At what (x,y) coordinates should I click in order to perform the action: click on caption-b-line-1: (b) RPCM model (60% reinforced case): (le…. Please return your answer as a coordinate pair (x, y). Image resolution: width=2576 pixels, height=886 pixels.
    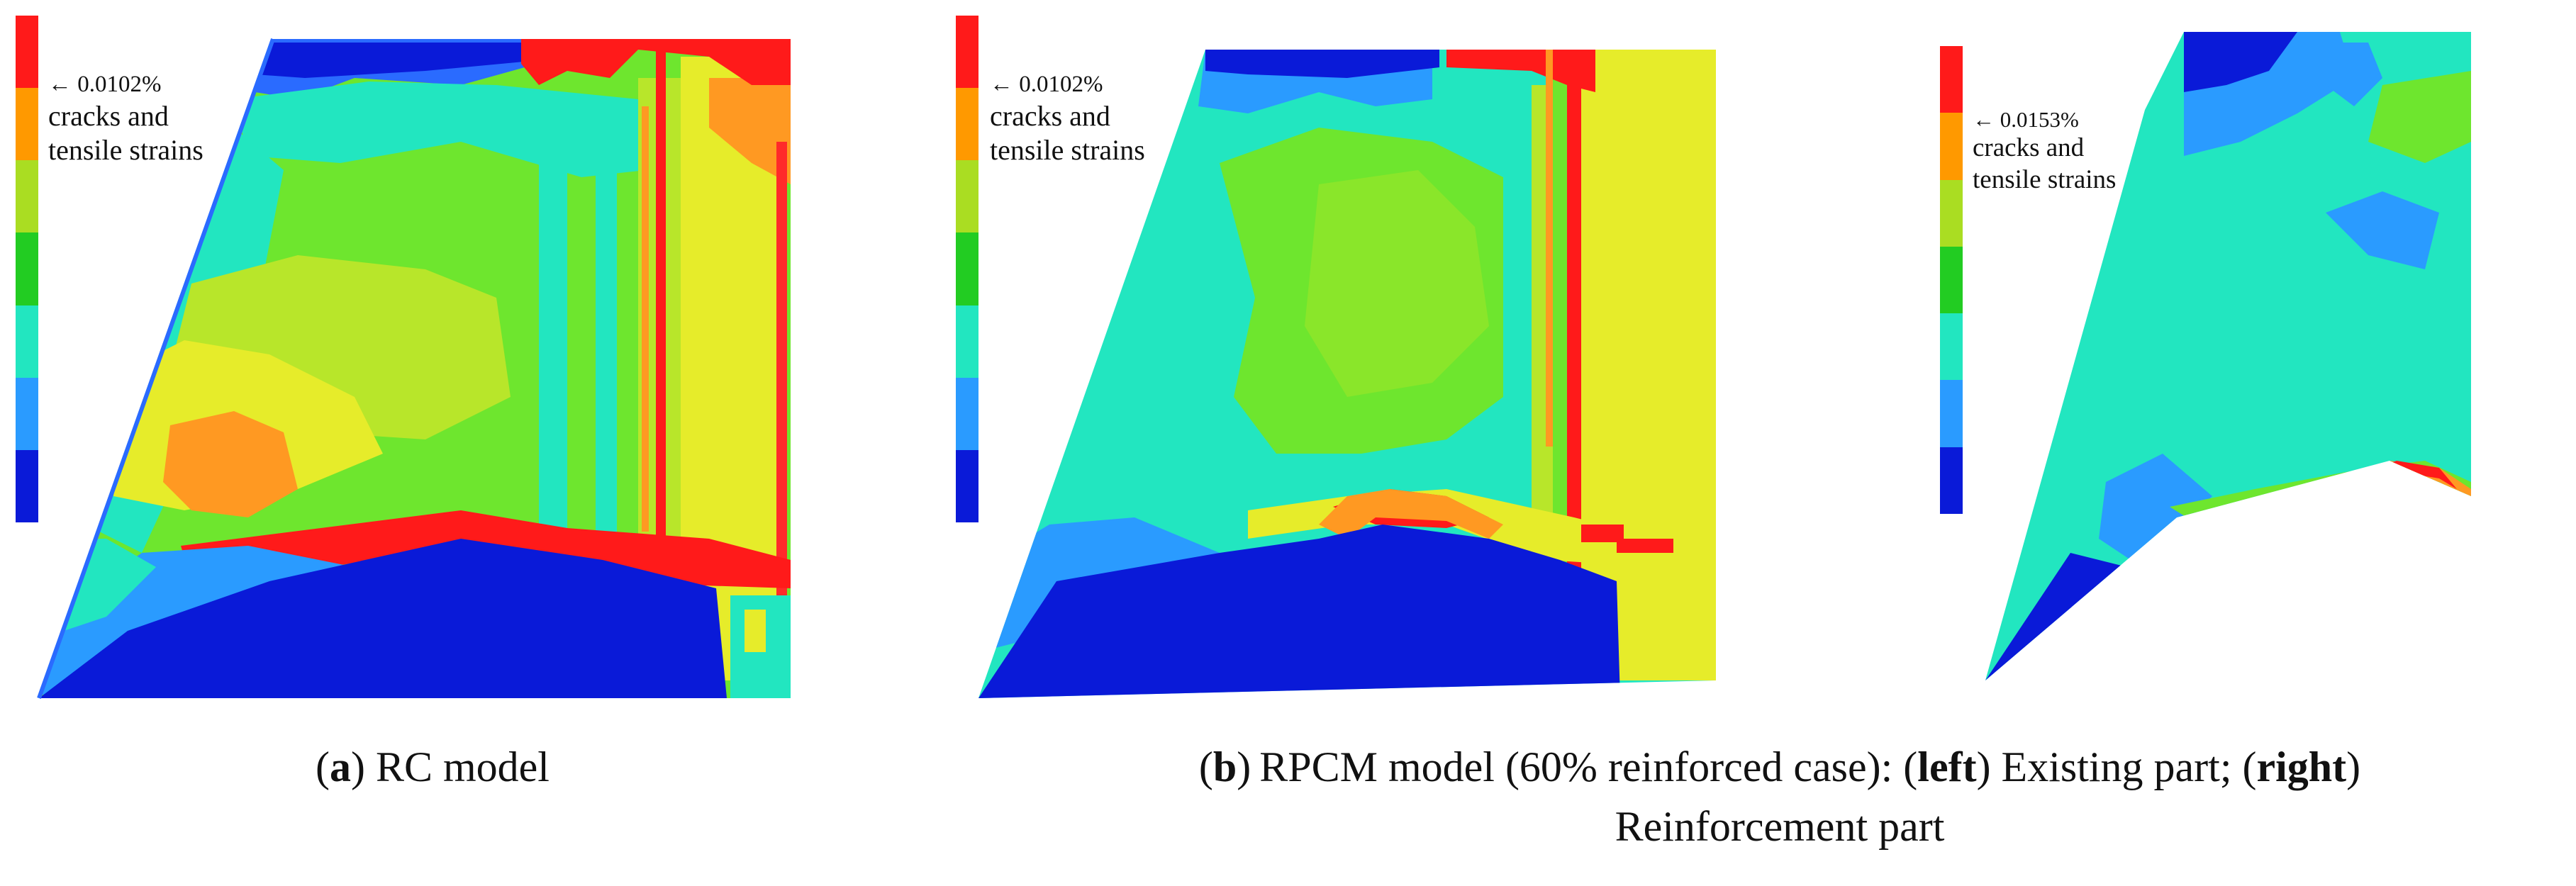
    Looking at the image, I should click on (1779, 767).